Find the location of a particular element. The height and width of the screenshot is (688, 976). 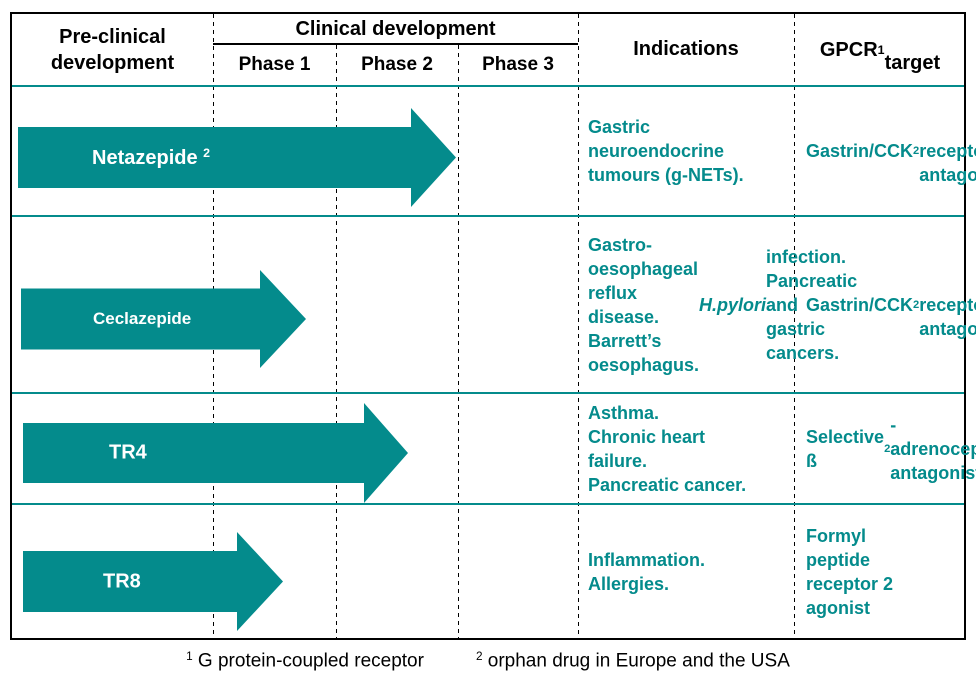

progress-arrow-tr4: TR4 is located at coordinates (215, 453).